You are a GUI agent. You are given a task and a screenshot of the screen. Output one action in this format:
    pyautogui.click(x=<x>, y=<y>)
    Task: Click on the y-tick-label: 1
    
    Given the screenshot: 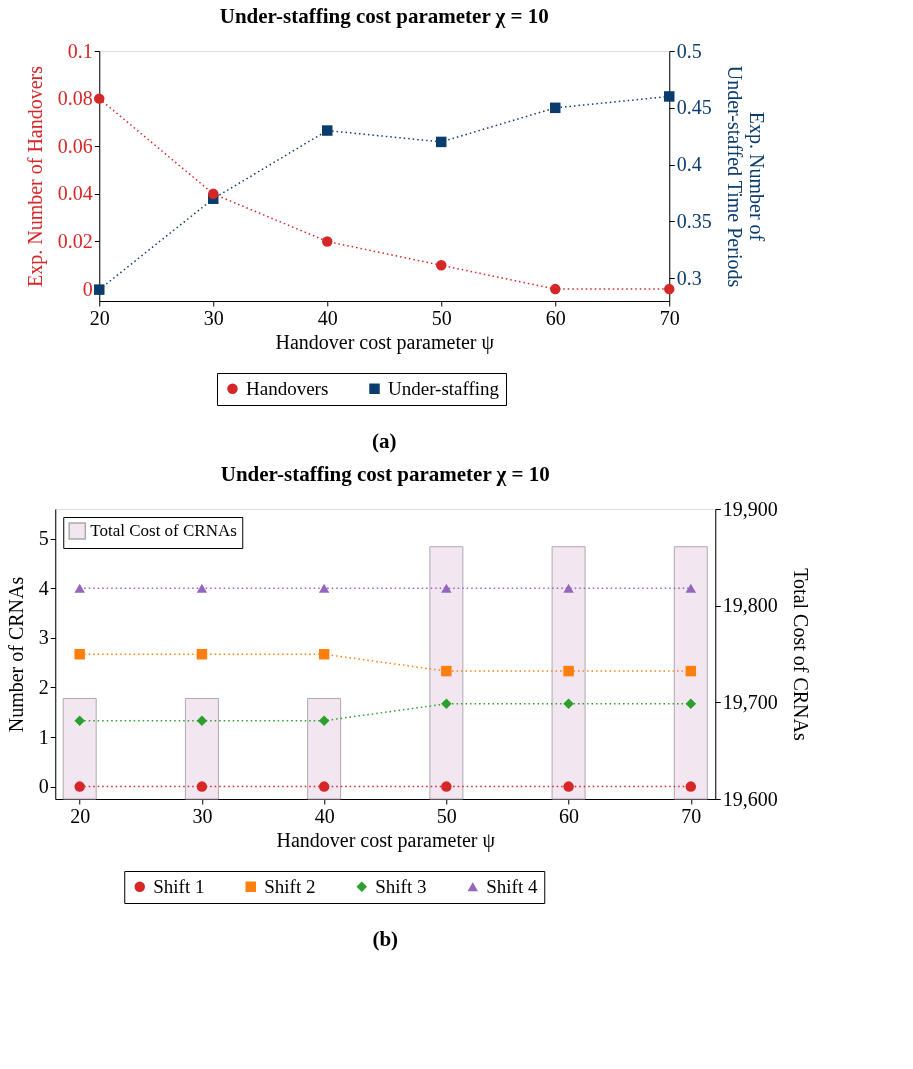 What is the action you would take?
    pyautogui.click(x=43, y=736)
    